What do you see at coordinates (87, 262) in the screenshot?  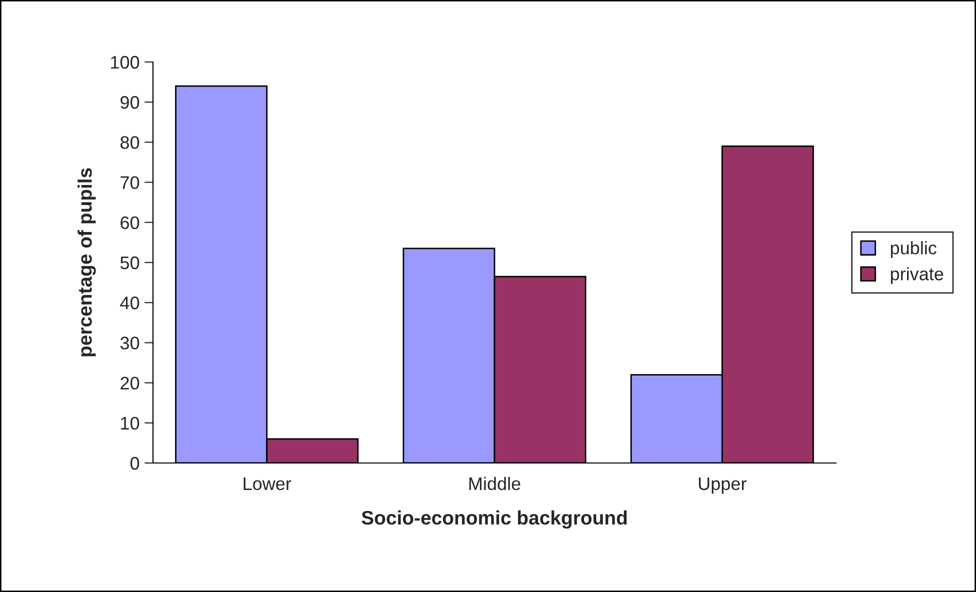 I see `y-axis-title: percentage of pupils` at bounding box center [87, 262].